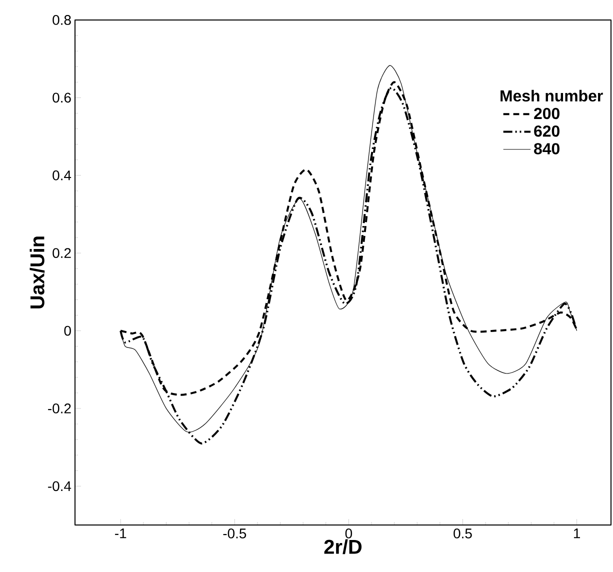  I want to click on y-tick-label: 0.4, so click(62, 175).